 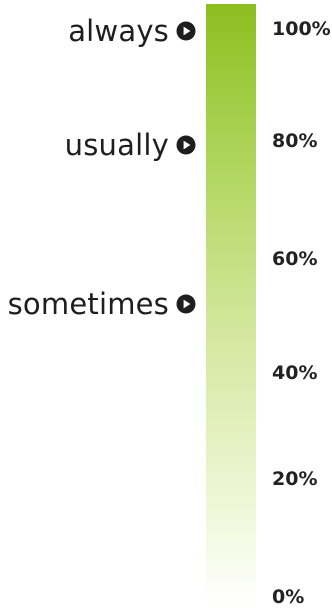 What do you see at coordinates (295, 479) in the screenshot?
I see `scale-label-20: 20%` at bounding box center [295, 479].